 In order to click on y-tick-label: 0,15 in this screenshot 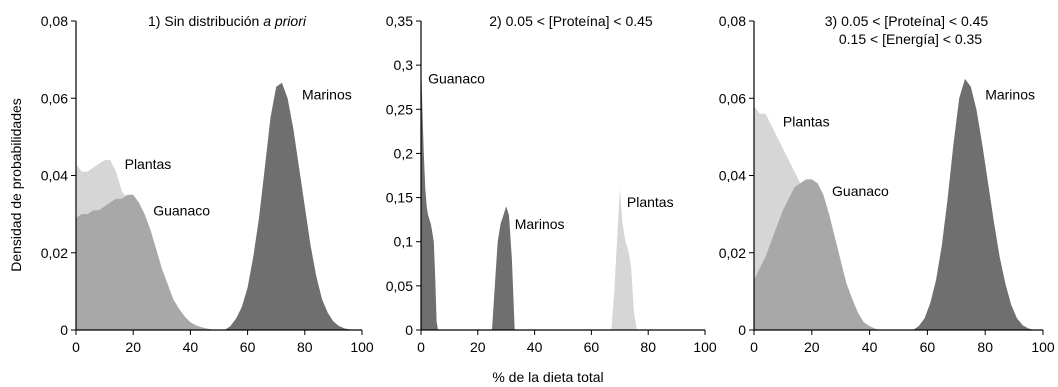, I will do `click(399, 198)`.